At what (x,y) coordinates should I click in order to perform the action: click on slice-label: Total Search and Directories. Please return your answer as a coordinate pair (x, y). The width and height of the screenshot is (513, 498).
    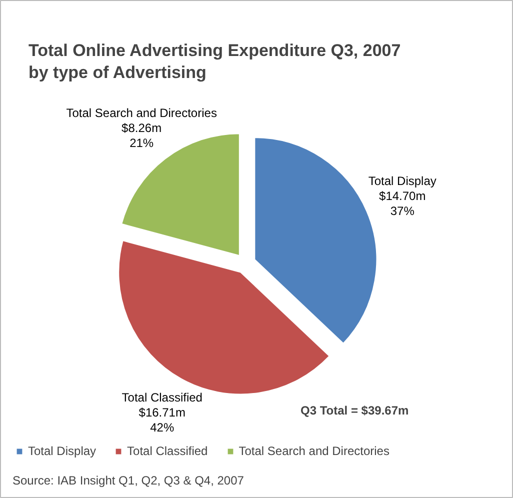
    Looking at the image, I should click on (141, 113).